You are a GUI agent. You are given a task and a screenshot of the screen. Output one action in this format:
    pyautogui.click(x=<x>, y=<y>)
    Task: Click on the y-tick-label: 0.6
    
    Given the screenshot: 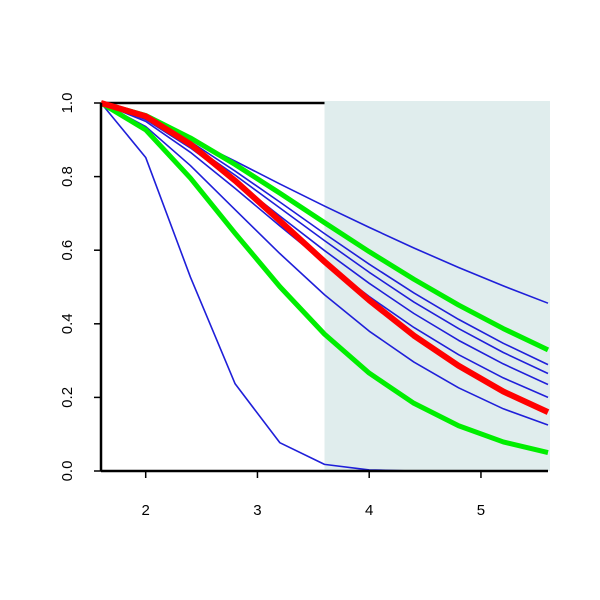 What is the action you would take?
    pyautogui.click(x=67, y=250)
    